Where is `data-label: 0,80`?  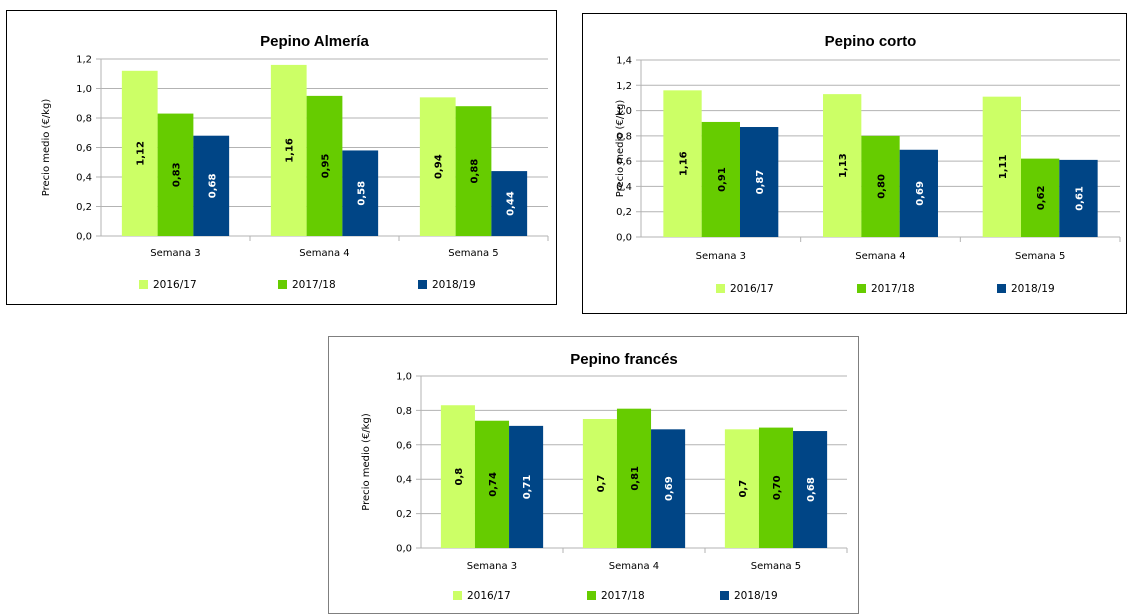 data-label: 0,80 is located at coordinates (882, 186).